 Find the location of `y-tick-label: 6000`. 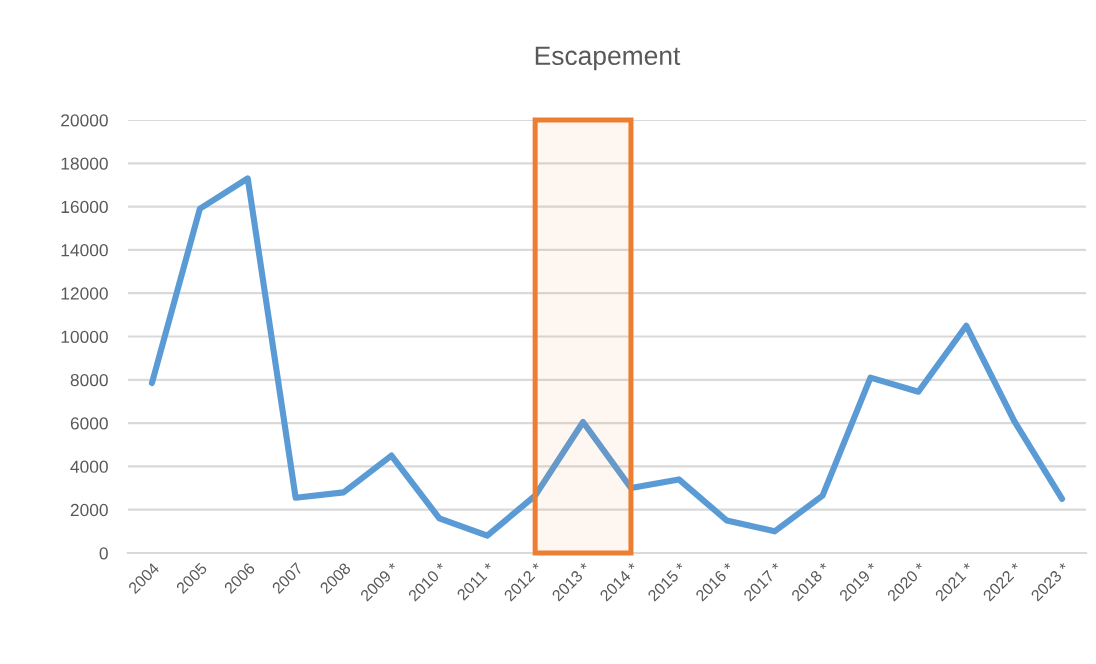

y-tick-label: 6000 is located at coordinates (89, 423).